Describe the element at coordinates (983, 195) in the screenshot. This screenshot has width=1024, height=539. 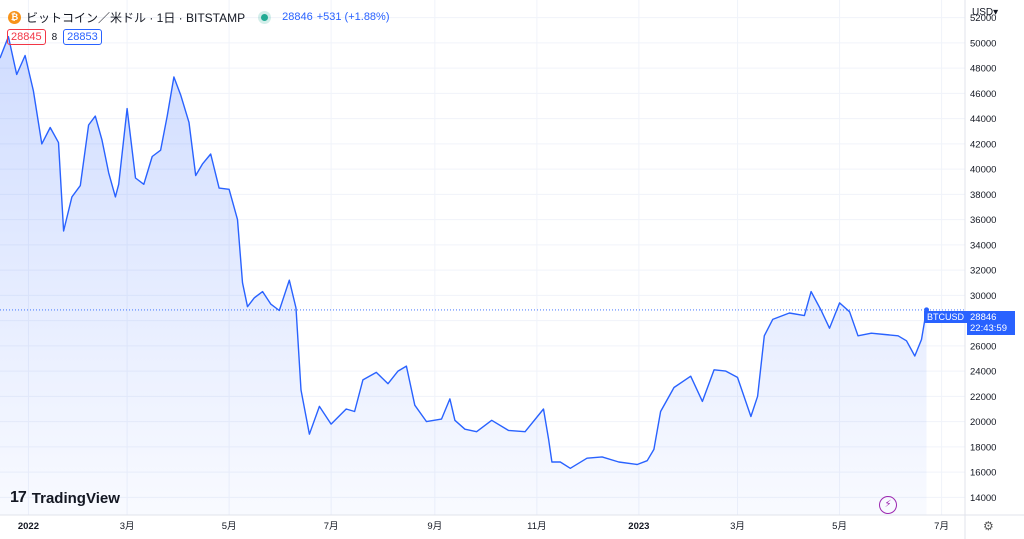
I see `y-tick-label: 38000` at that location.